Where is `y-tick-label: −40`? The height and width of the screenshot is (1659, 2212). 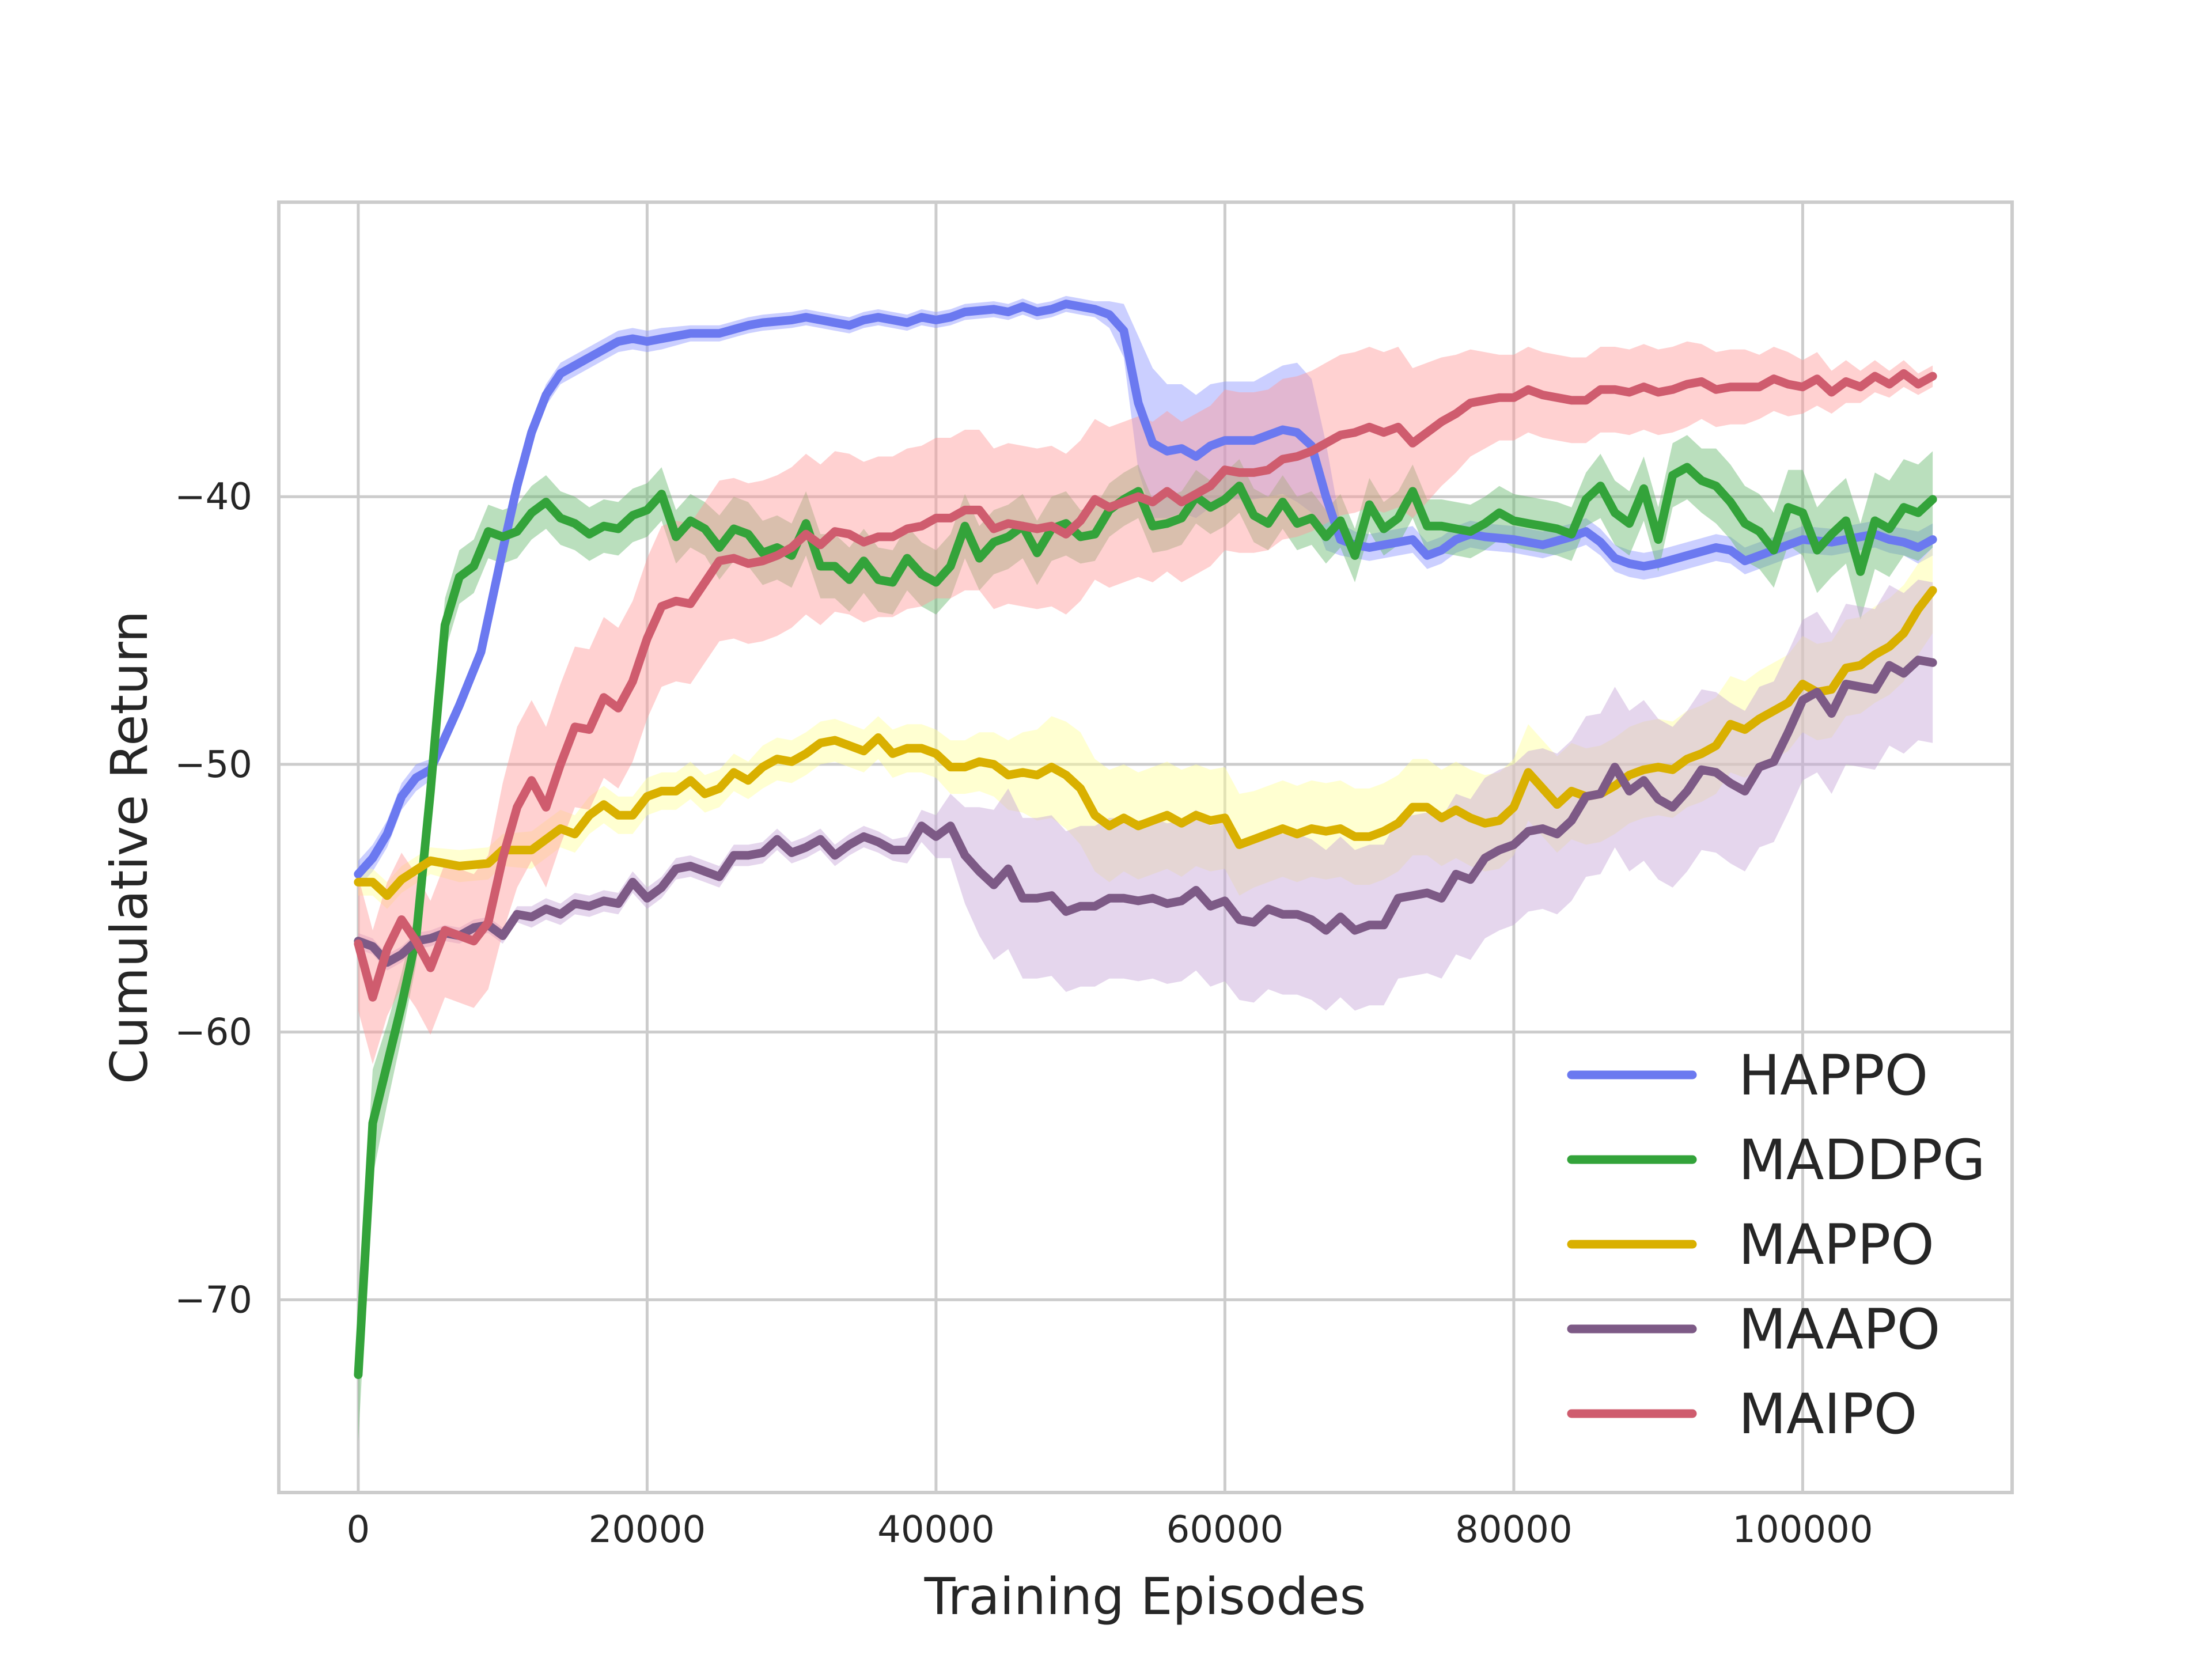
y-tick-label: −40 is located at coordinates (213, 497).